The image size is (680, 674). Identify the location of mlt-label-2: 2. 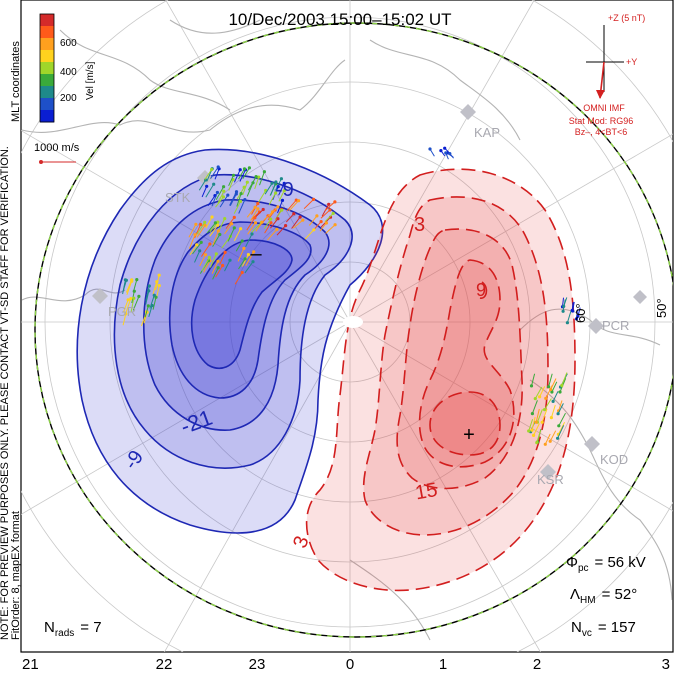
(537, 664).